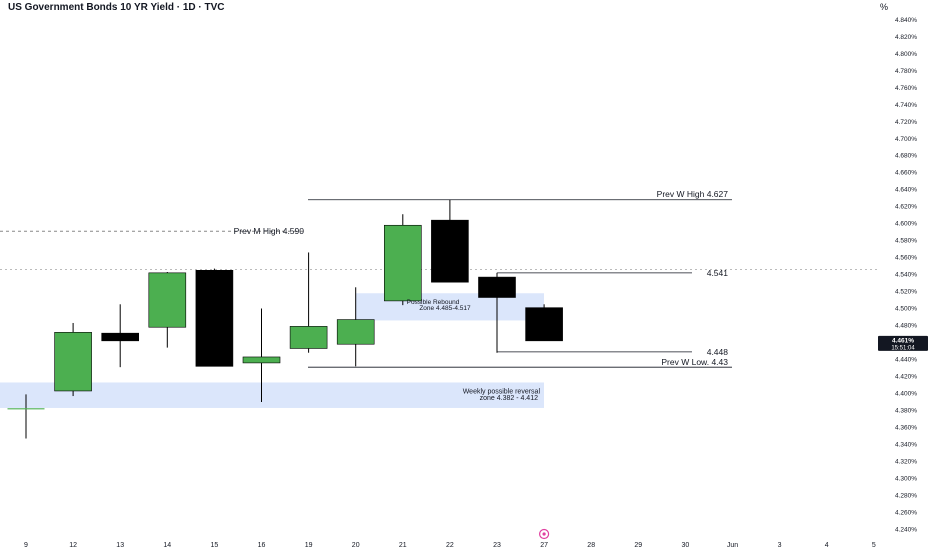 The image size is (932, 555). Describe the element at coordinates (906, 207) in the screenshot. I see `y-tick-label: 4.620%` at that location.